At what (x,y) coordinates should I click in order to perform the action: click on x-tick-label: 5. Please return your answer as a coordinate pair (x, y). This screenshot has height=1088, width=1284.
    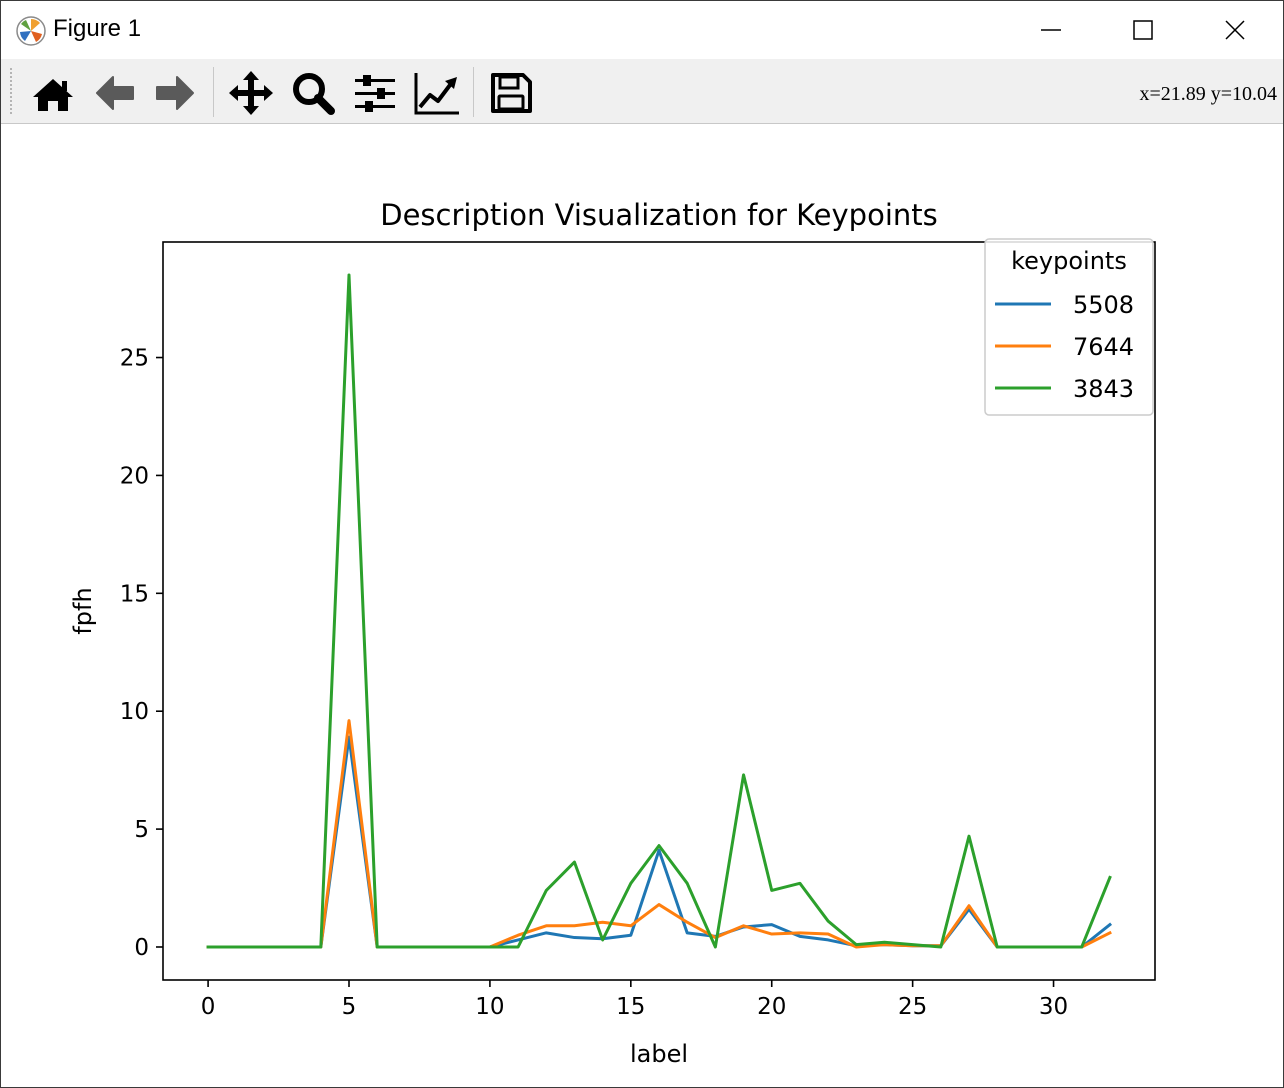
    Looking at the image, I should click on (349, 1007).